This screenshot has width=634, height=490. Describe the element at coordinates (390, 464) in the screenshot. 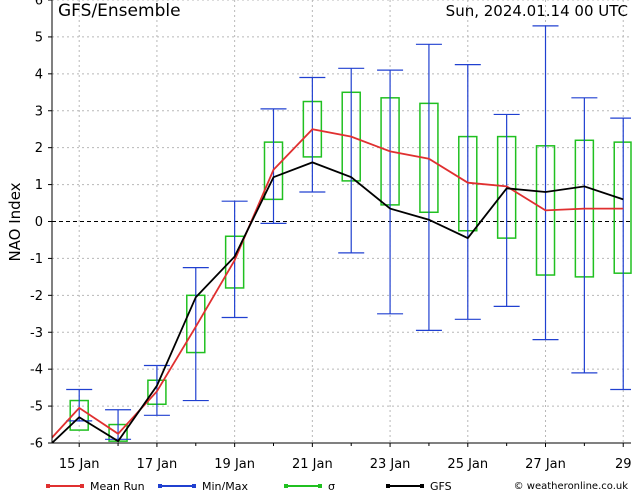

I see `x-tick-label: 23 Jan` at that location.